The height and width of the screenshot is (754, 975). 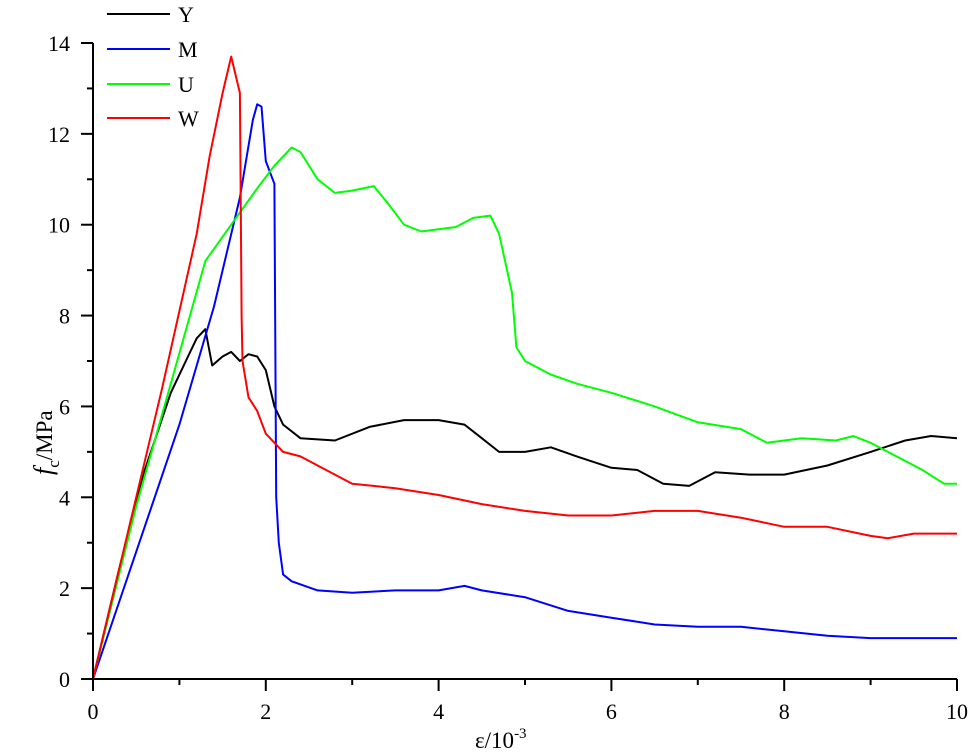 What do you see at coordinates (93, 711) in the screenshot?
I see `x-tick-label: 0` at bounding box center [93, 711].